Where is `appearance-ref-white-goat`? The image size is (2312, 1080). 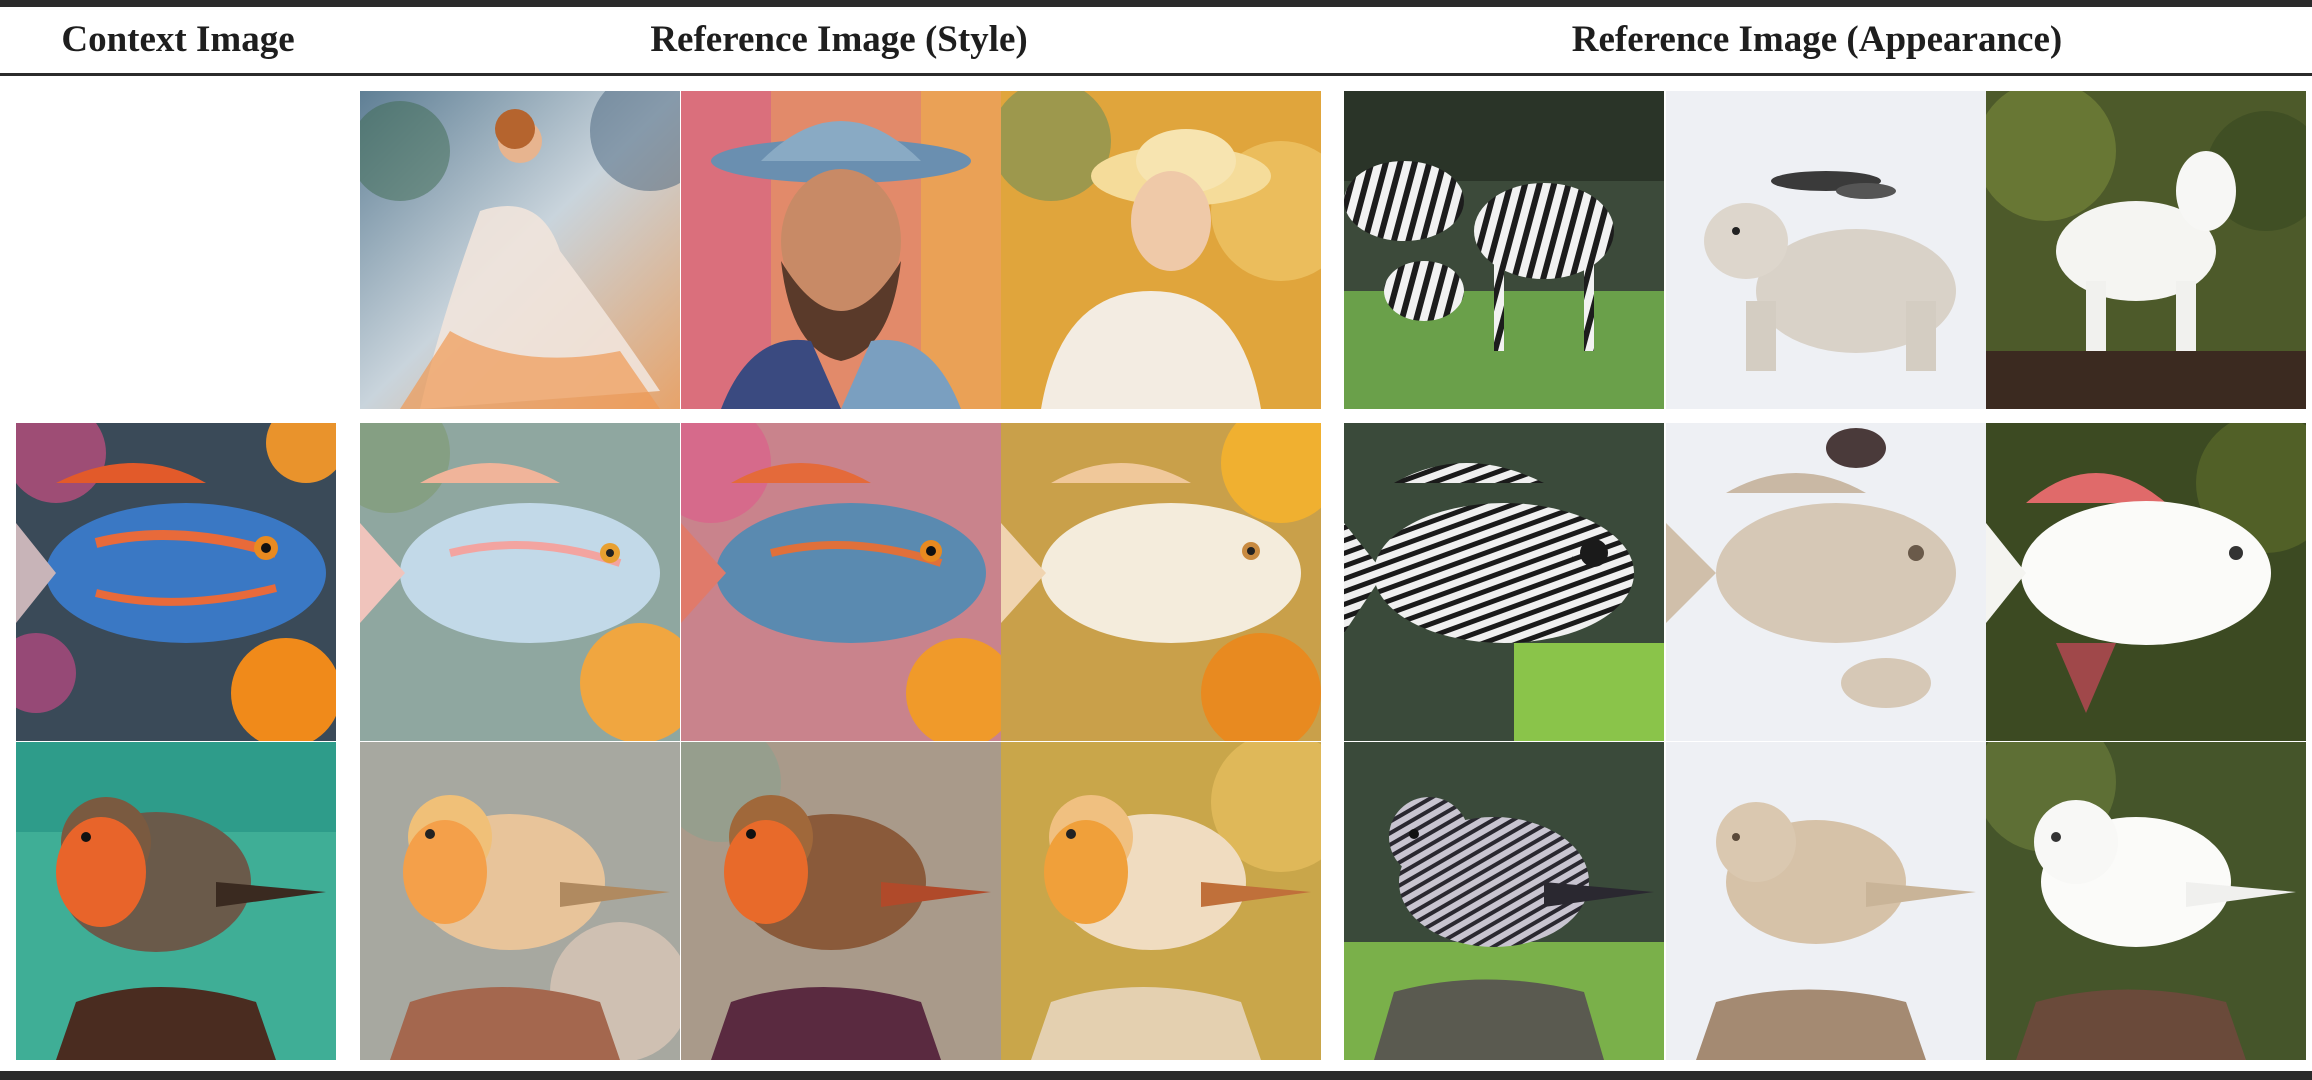
appearance-ref-white-goat is located at coordinates (2146, 250).